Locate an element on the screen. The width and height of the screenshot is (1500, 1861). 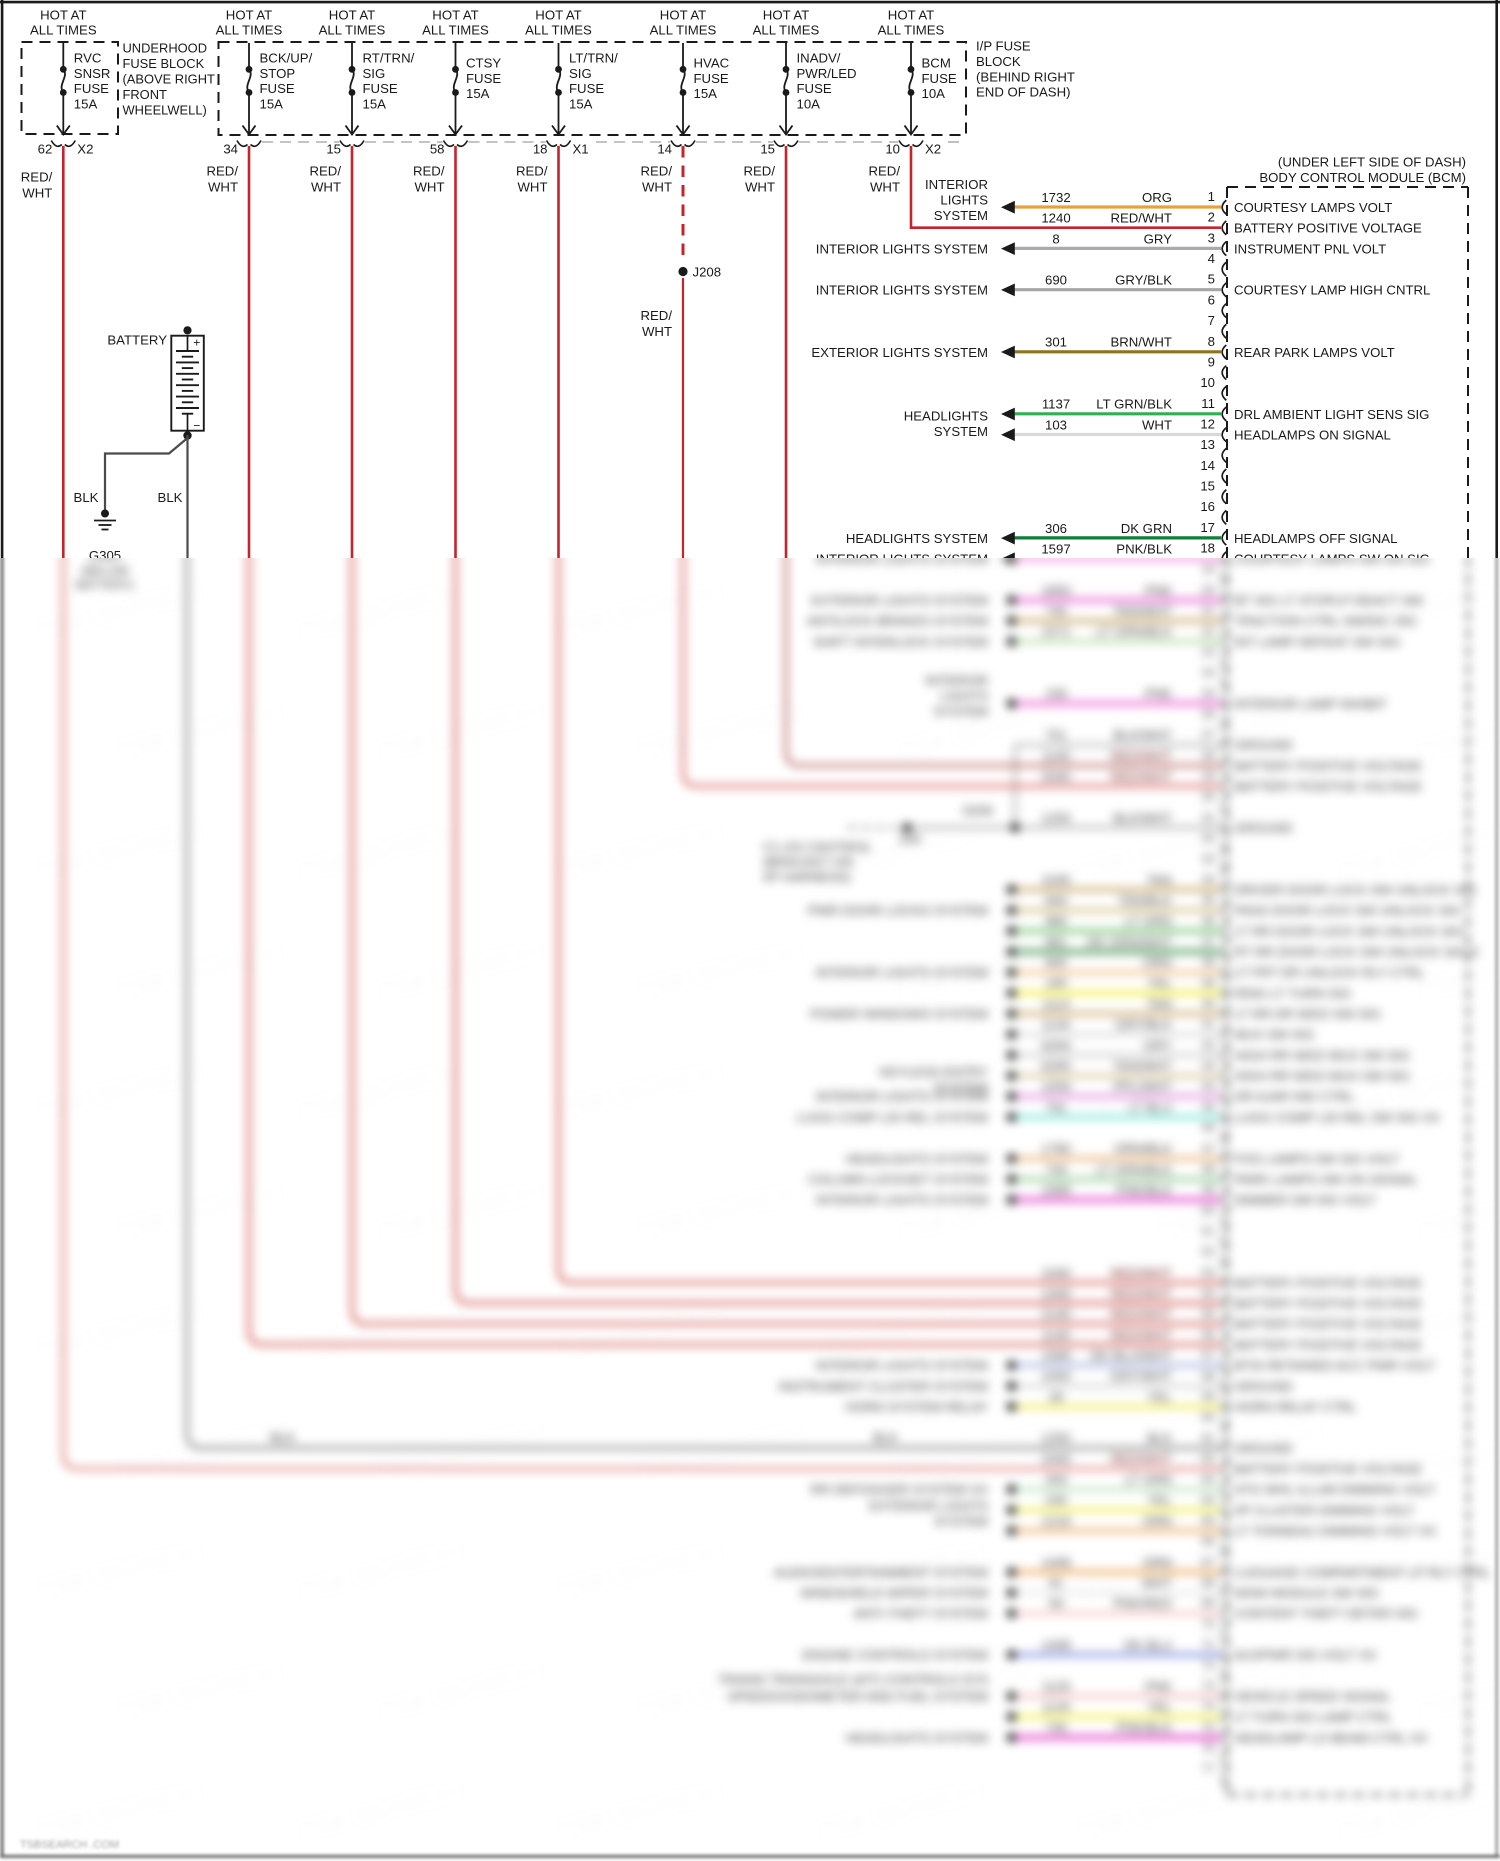
svg-text: X2 is located at coordinates (85, 148).